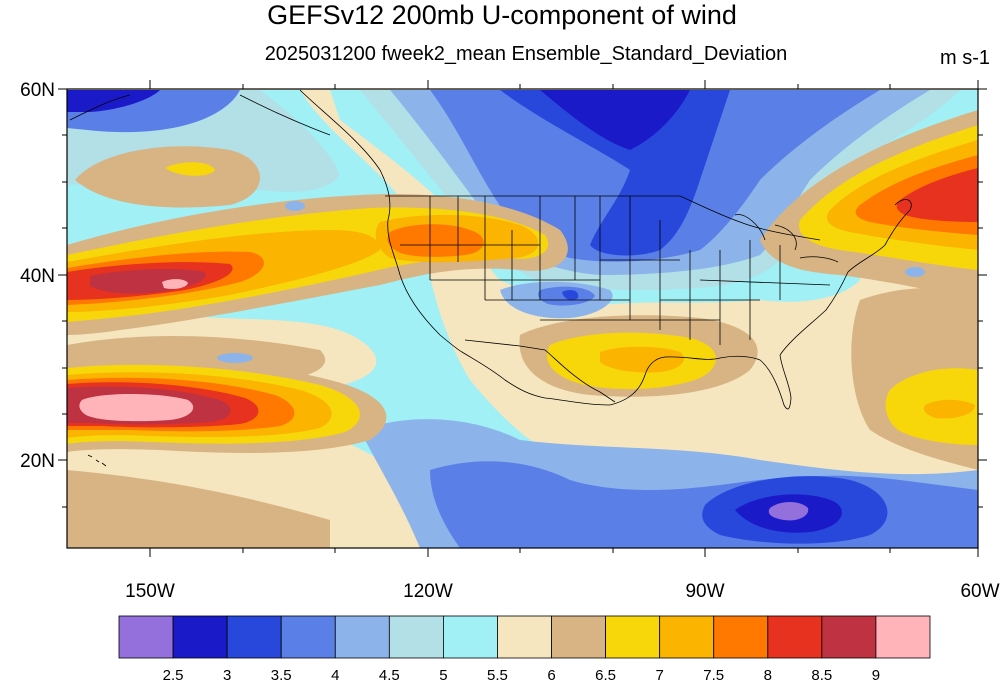 Image resolution: width=1004 pixels, height=683 pixels. What do you see at coordinates (603, 218) in the screenshot?
I see `canada-us-border` at bounding box center [603, 218].